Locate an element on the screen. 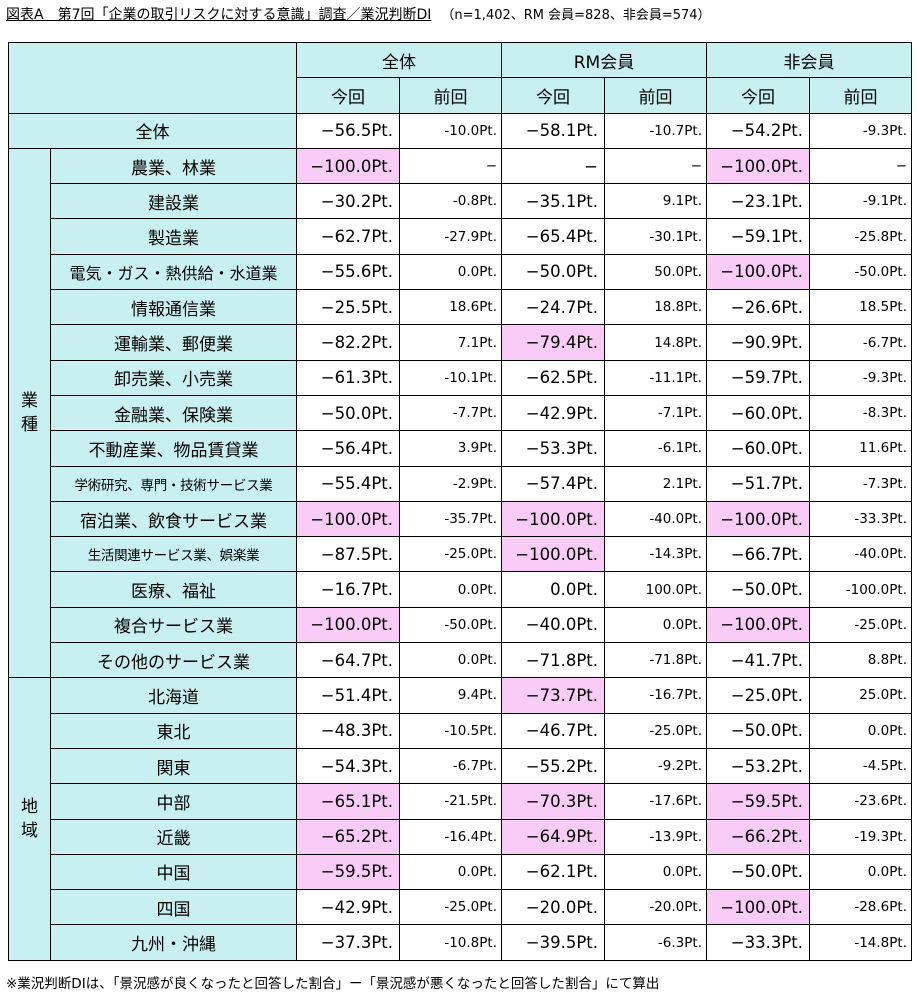  value-previous: -6.1Pt. is located at coordinates (655, 448).